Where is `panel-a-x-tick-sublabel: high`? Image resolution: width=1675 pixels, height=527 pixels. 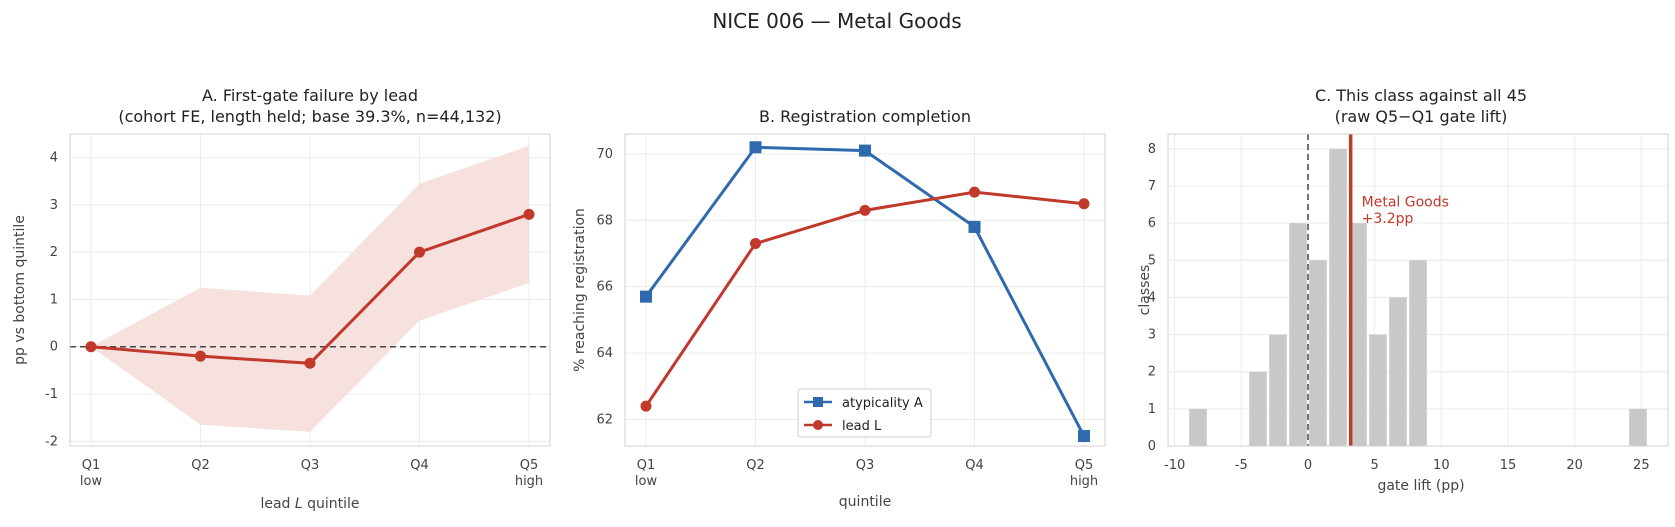 panel-a-x-tick-sublabel: high is located at coordinates (529, 481).